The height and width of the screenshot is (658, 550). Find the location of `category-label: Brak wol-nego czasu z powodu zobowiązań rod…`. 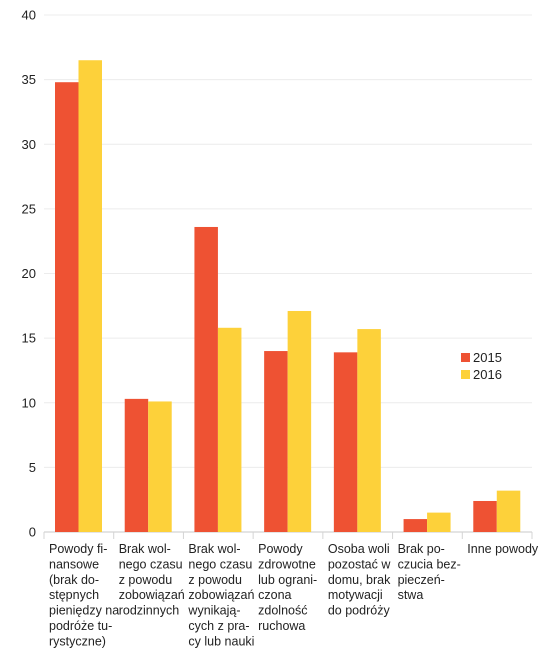

category-label: Brak wol-nego czasu z powodu zobowiązań rod… is located at coordinates (152, 580).